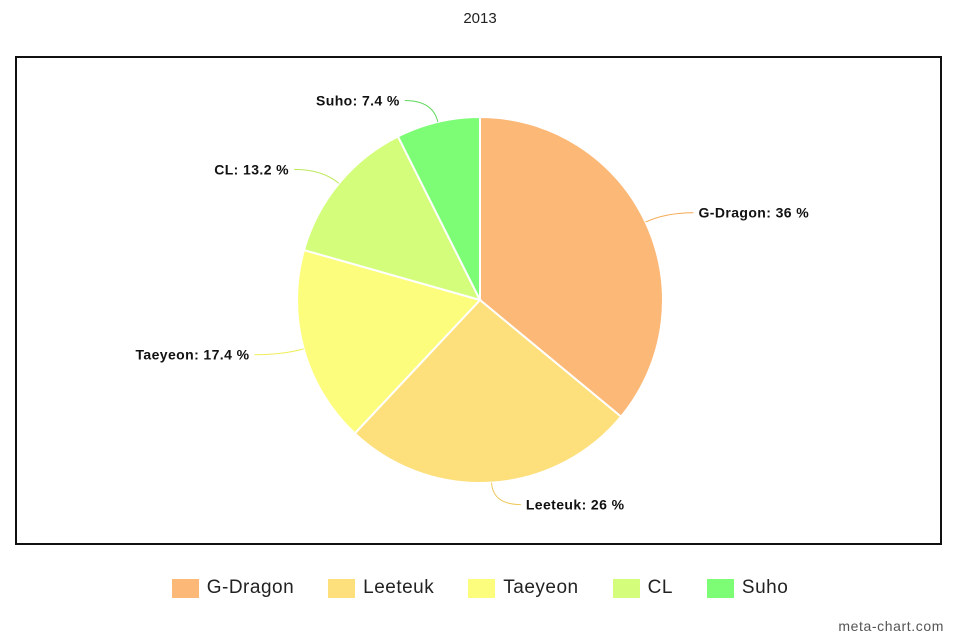 The height and width of the screenshot is (640, 960). What do you see at coordinates (541, 587) in the screenshot?
I see `legend-label: Taeyeon` at bounding box center [541, 587].